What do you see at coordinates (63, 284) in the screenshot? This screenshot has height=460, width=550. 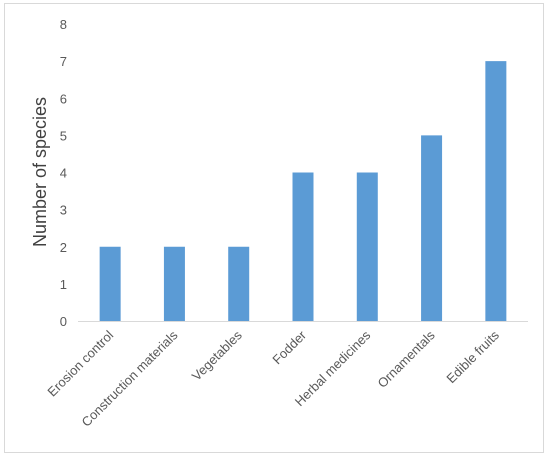 I see `y-tick-label: 1` at bounding box center [63, 284].